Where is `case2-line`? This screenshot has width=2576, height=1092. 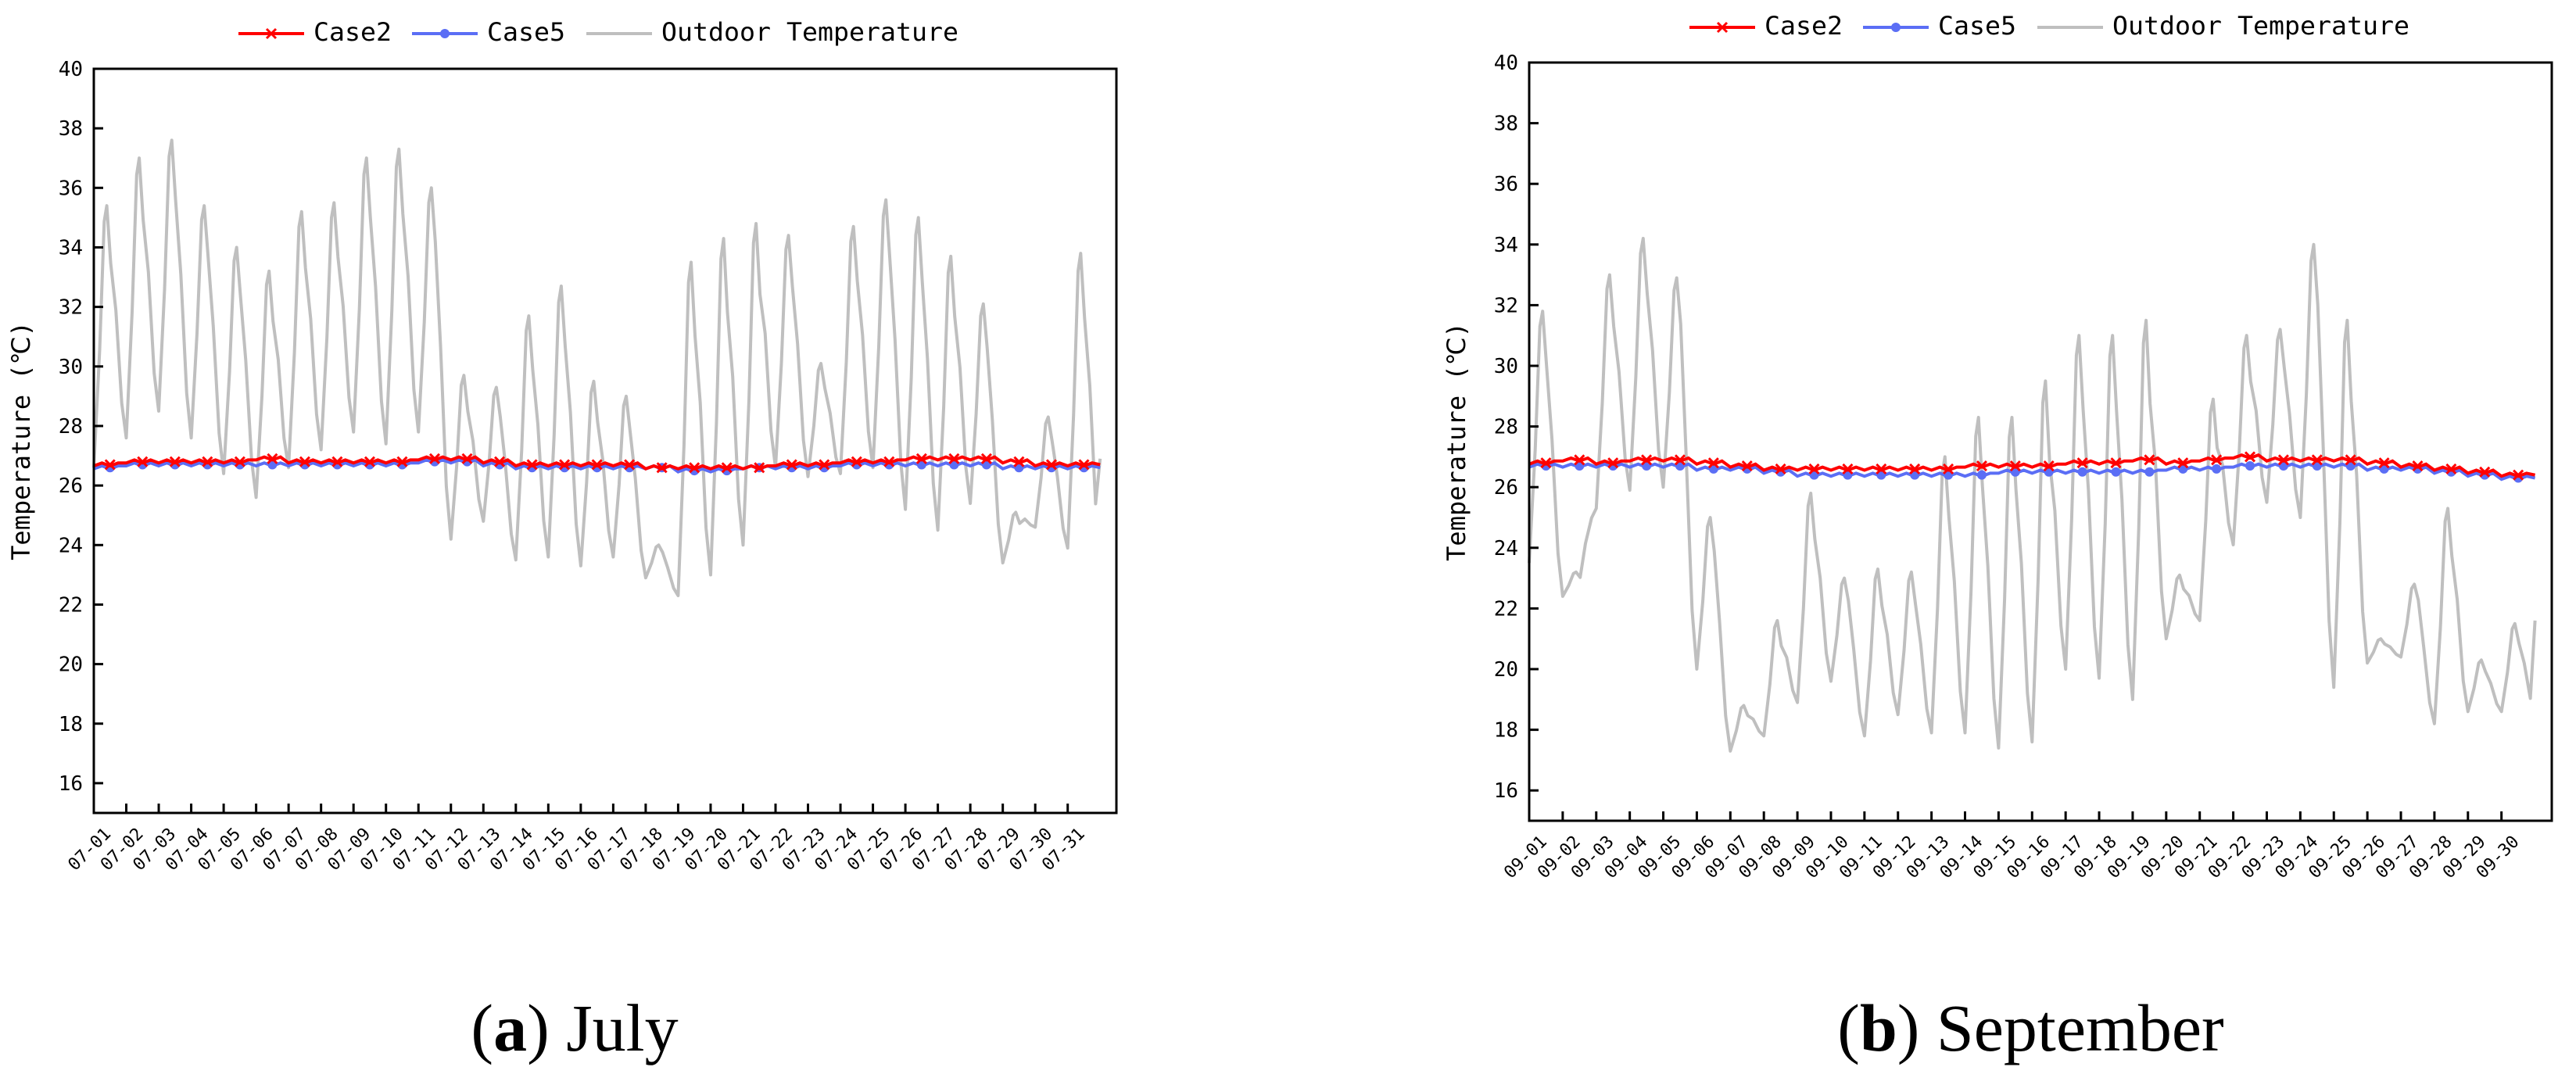 case2-line is located at coordinates (2032, 465).